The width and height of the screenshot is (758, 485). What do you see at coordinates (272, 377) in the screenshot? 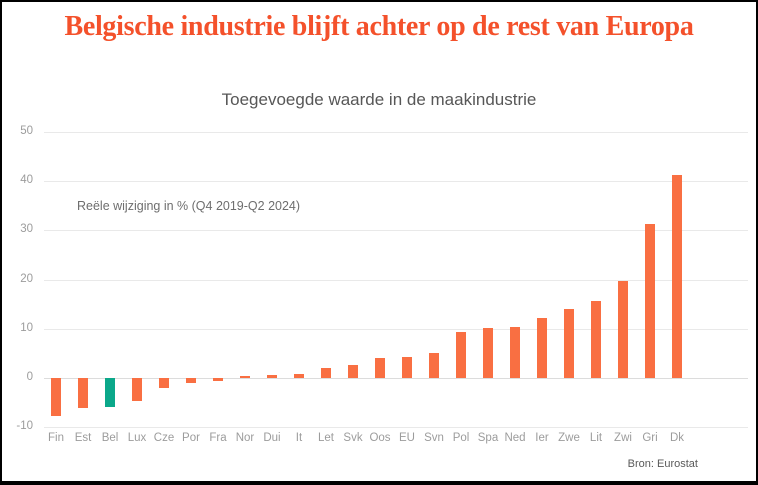
I see `bar-Dui` at bounding box center [272, 377].